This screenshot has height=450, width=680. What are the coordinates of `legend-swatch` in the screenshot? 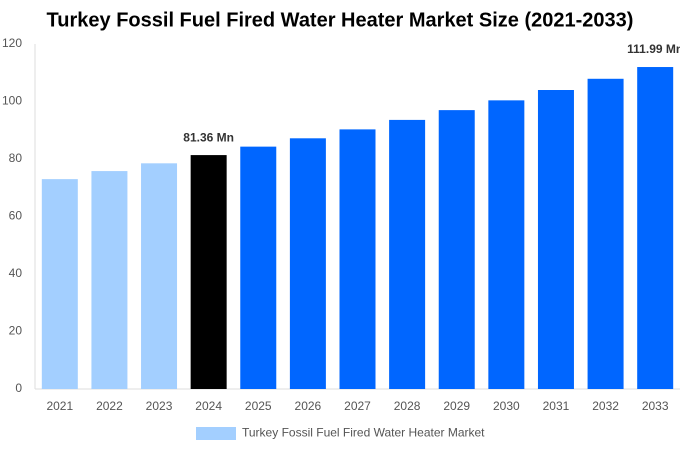 It's located at (216, 433).